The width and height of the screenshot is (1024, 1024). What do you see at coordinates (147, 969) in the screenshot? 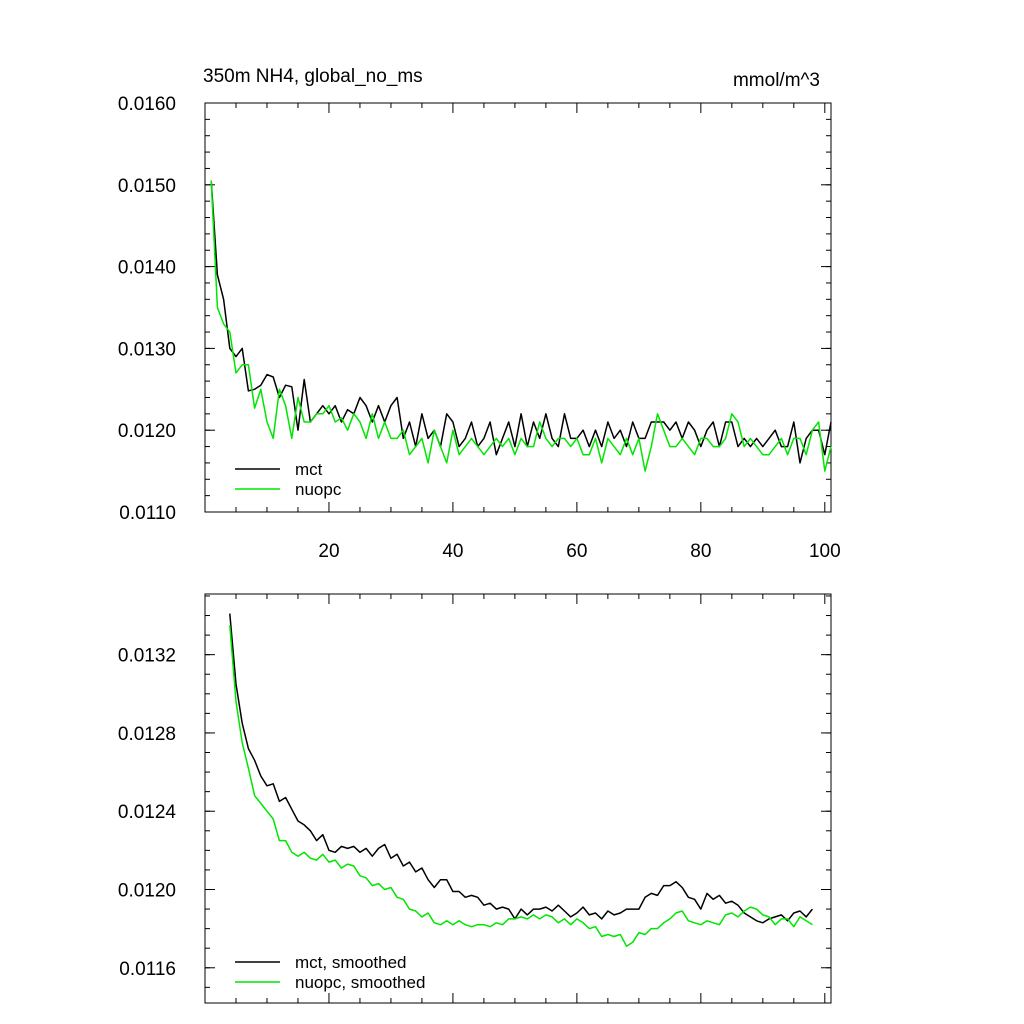
I see `bottom-y-tick-label: 0.0116` at bounding box center [147, 969].